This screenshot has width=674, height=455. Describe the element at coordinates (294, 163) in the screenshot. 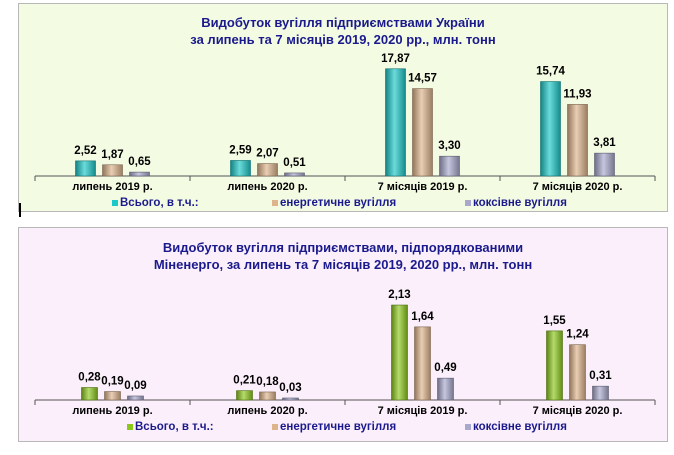

I see `data-label: 0,51` at that location.